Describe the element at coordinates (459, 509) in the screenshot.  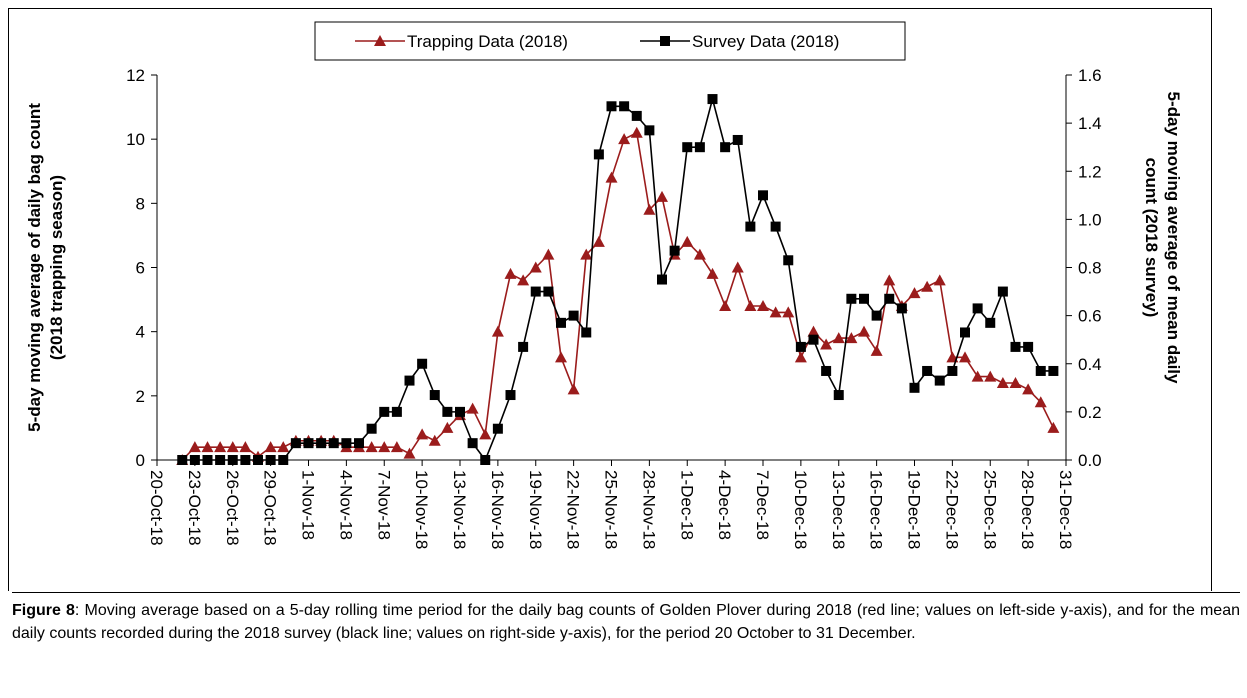
I see `x-tick-label: 13-Nov-18` at that location.